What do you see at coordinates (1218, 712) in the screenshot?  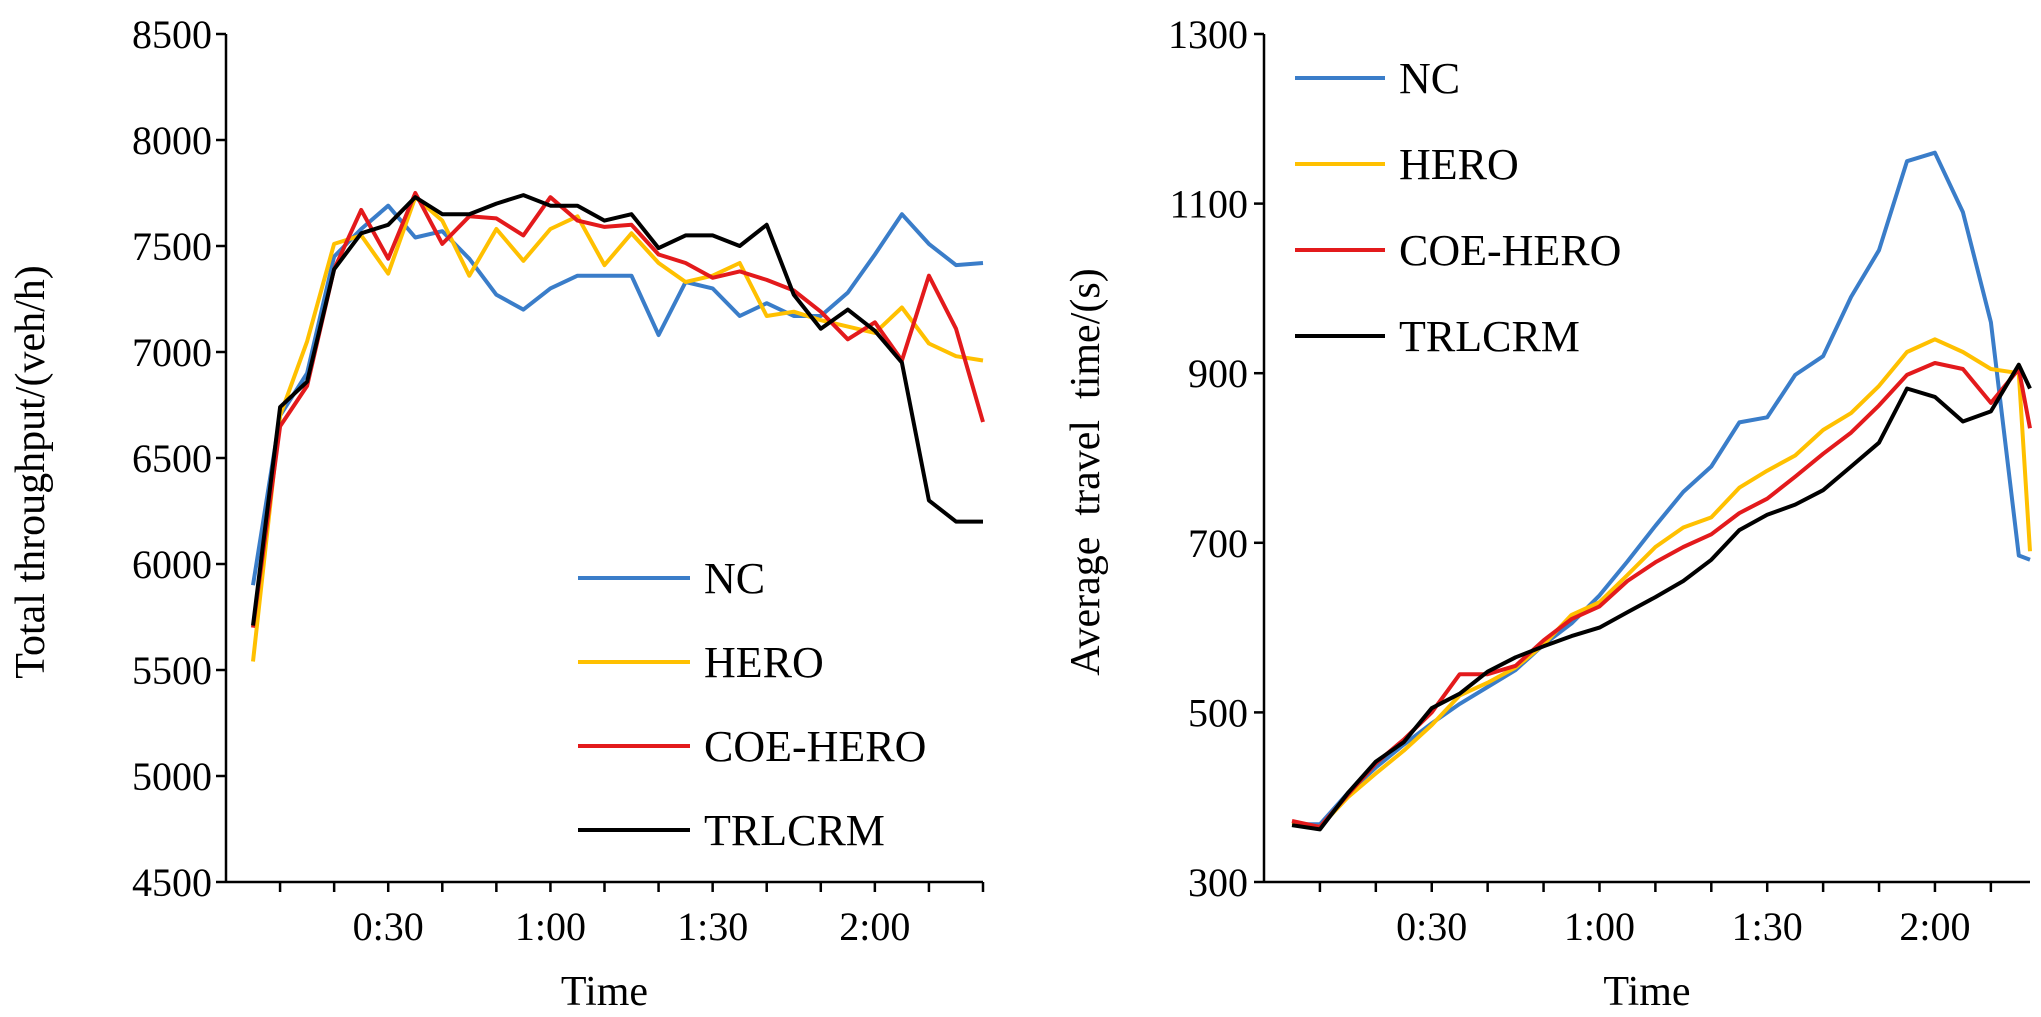 I see `travel_time-y-tick-label: 500` at bounding box center [1218, 712].